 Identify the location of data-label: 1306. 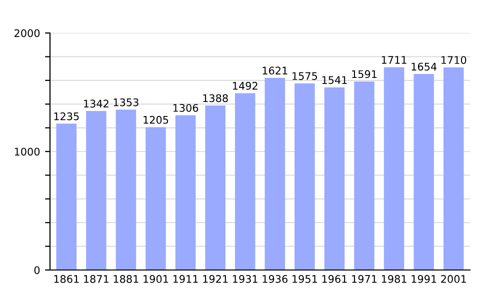
(185, 108).